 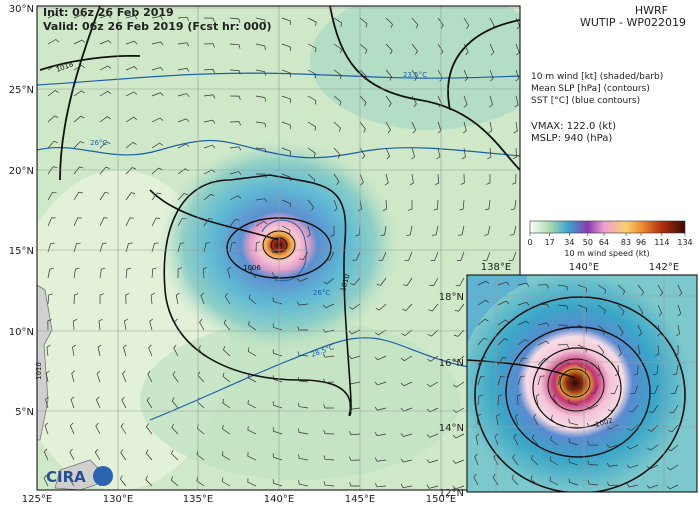 I want to click on lon-label: 140°E, so click(x=279, y=499).